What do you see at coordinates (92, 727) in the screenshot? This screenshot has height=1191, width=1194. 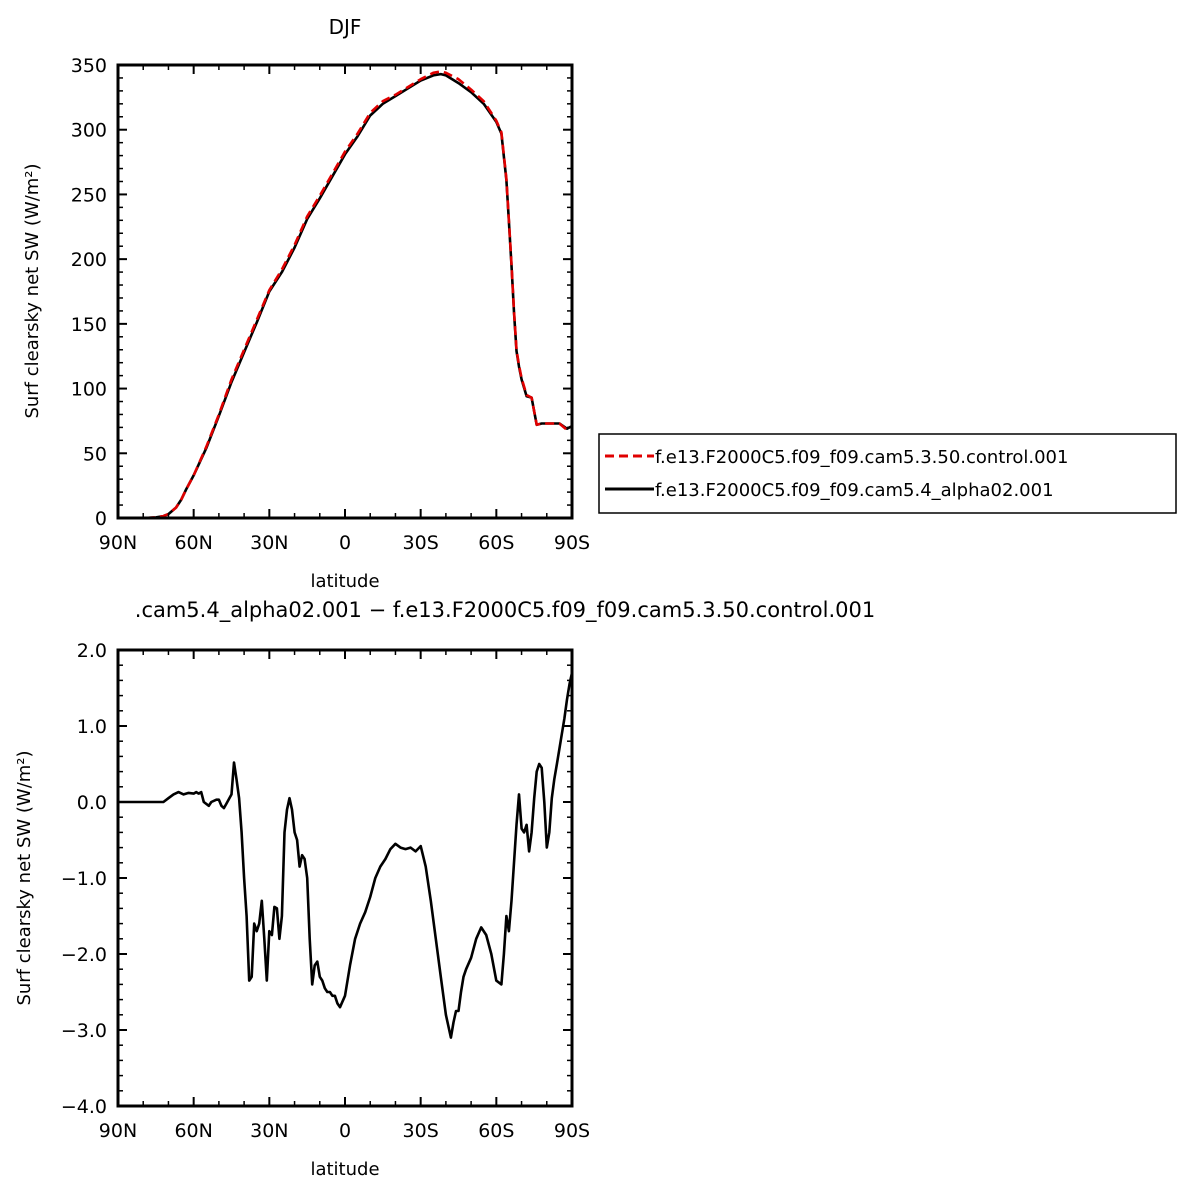 I see `y-tick-label: 1.0` at bounding box center [92, 727].